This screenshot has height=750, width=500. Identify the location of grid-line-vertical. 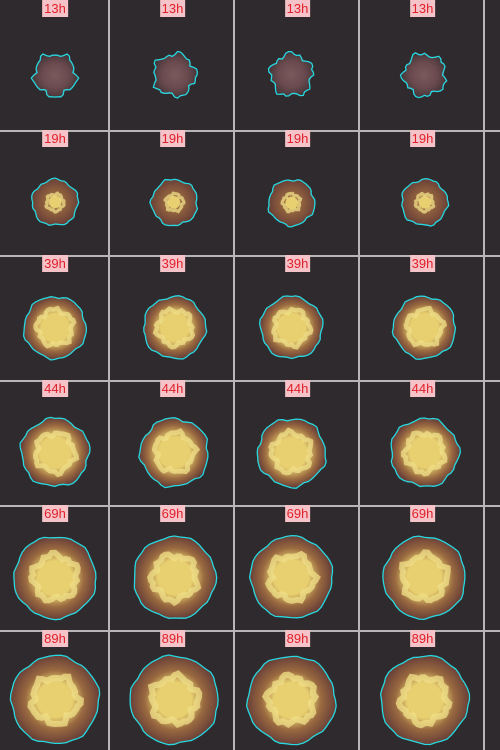
(359, 375).